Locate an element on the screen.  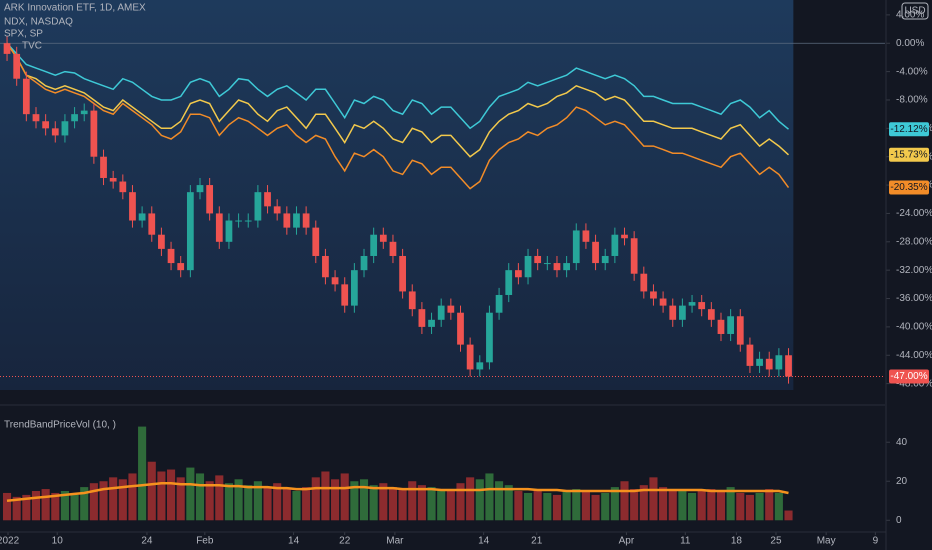
y-tick-label: -28.00% is located at coordinates (914, 241).